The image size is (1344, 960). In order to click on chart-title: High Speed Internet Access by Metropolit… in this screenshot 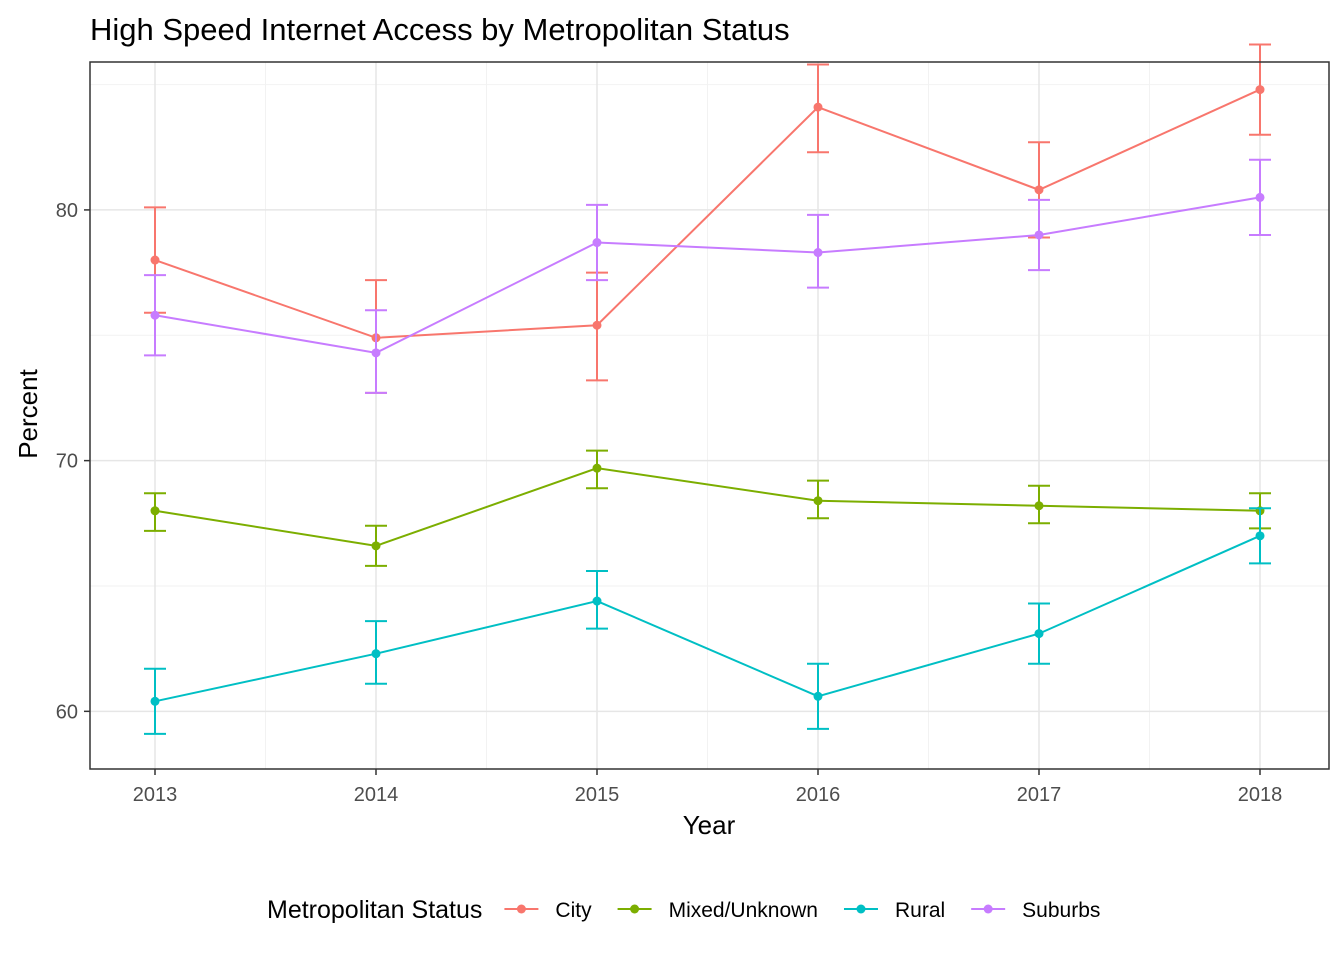, I will do `click(440, 29)`.